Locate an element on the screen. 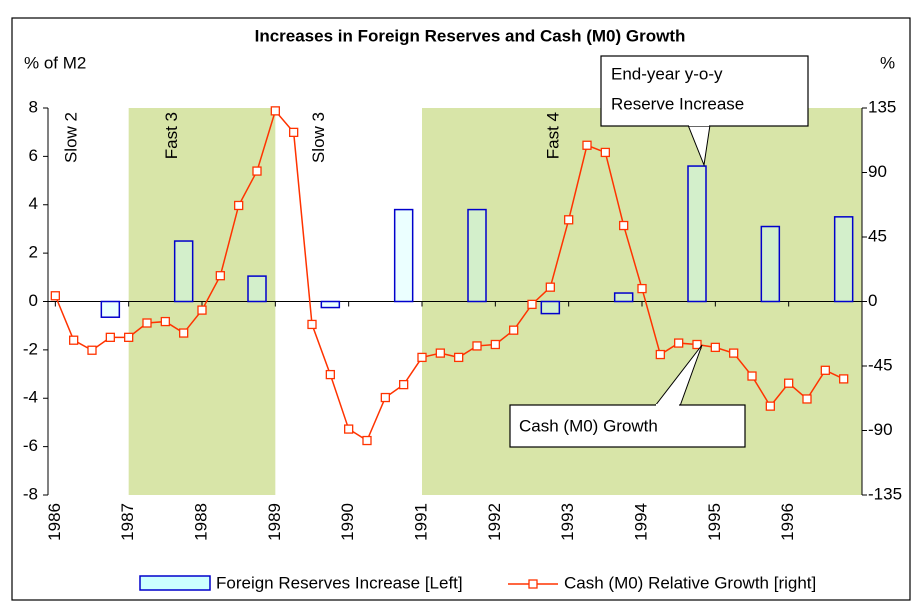 This screenshot has width=924, height=610. y2-tick-label: 45 is located at coordinates (877, 235).